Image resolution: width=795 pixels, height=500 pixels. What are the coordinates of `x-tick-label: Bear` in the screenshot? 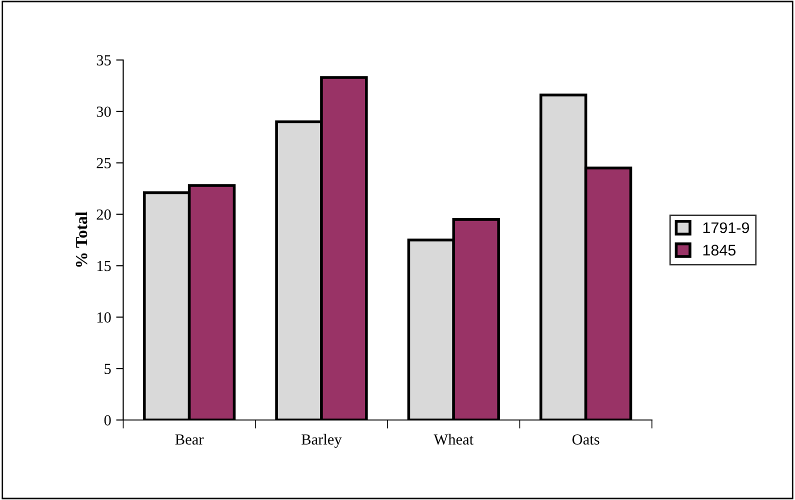 It's located at (189, 439).